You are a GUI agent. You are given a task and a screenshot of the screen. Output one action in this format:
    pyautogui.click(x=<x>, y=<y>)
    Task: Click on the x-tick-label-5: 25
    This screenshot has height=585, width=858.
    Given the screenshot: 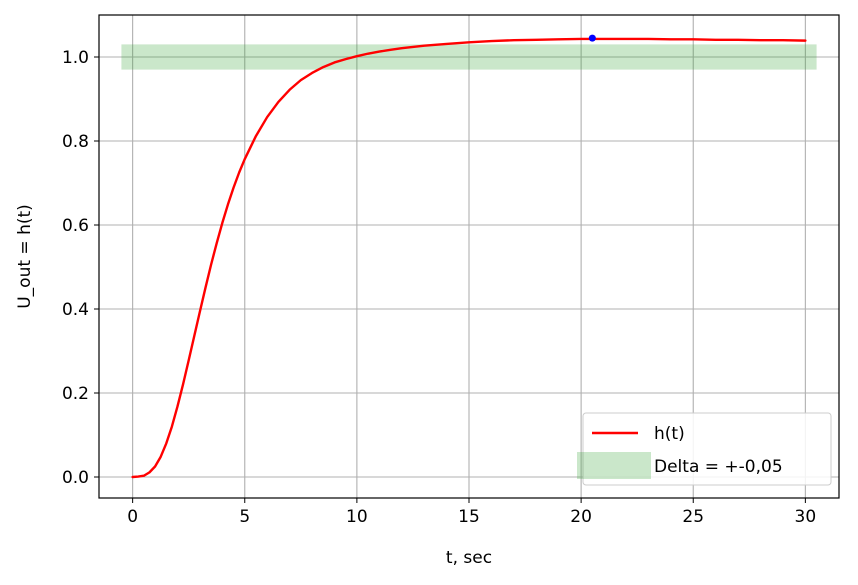 What is the action you would take?
    pyautogui.click(x=693, y=517)
    